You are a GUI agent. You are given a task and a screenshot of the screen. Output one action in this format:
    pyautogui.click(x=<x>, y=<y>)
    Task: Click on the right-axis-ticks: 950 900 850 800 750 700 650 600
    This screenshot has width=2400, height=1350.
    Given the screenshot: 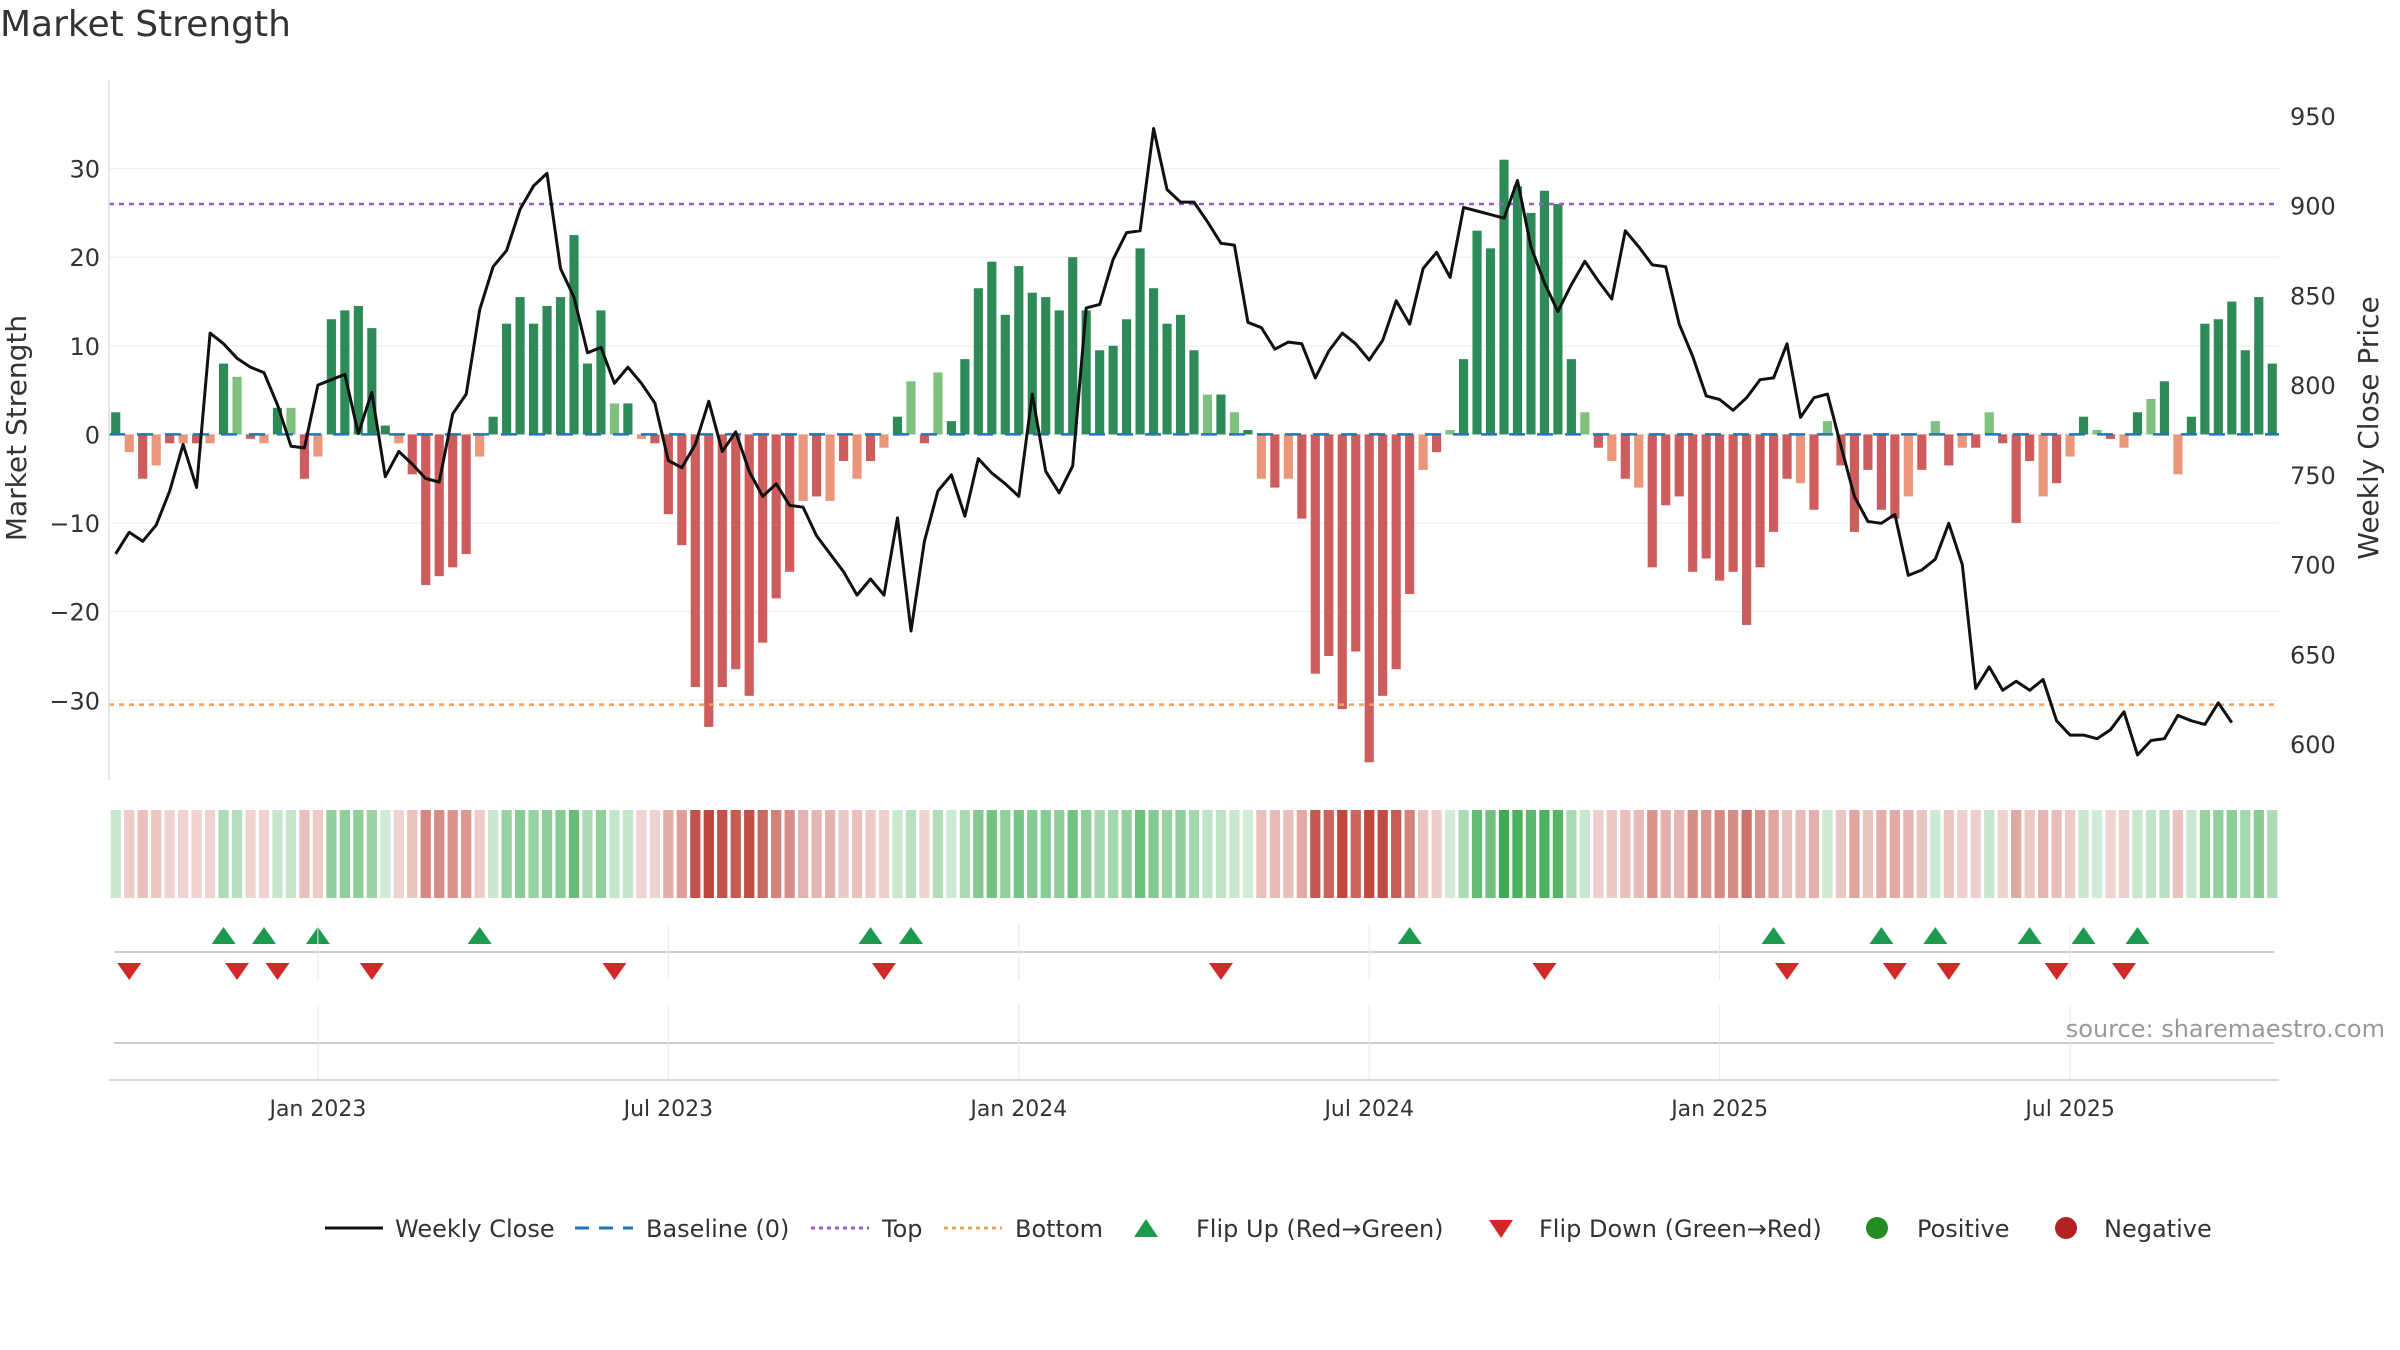 What is the action you would take?
    pyautogui.click(x=2313, y=431)
    